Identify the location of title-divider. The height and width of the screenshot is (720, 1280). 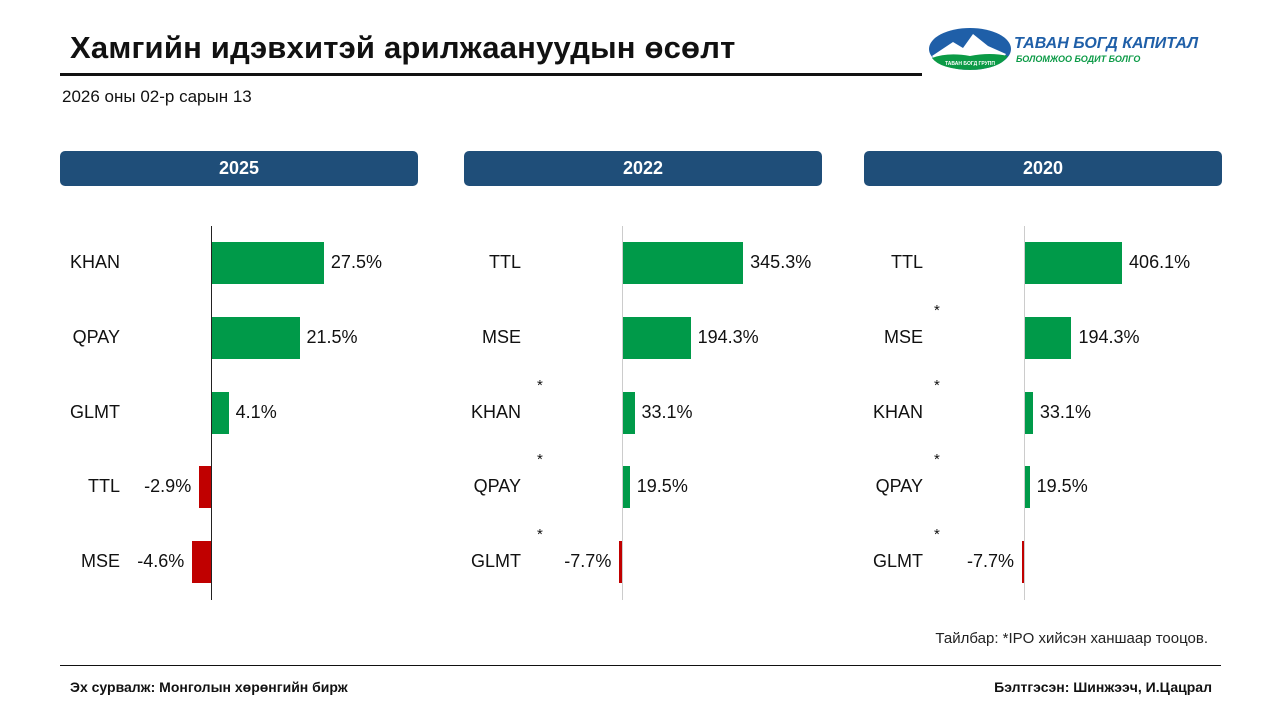
(491, 74).